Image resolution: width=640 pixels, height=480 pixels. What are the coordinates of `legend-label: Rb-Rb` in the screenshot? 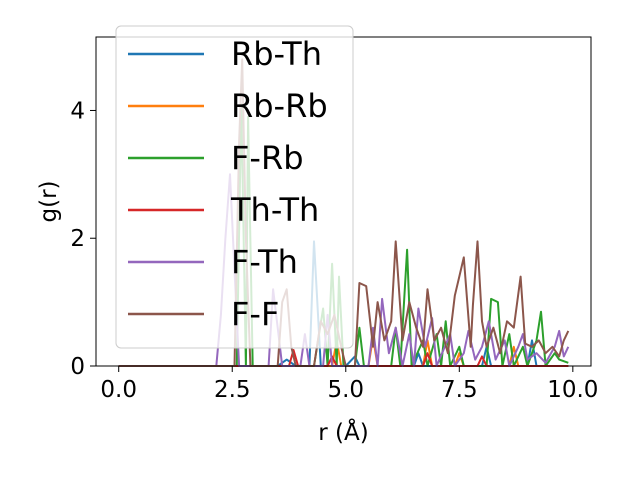 It's located at (279, 106).